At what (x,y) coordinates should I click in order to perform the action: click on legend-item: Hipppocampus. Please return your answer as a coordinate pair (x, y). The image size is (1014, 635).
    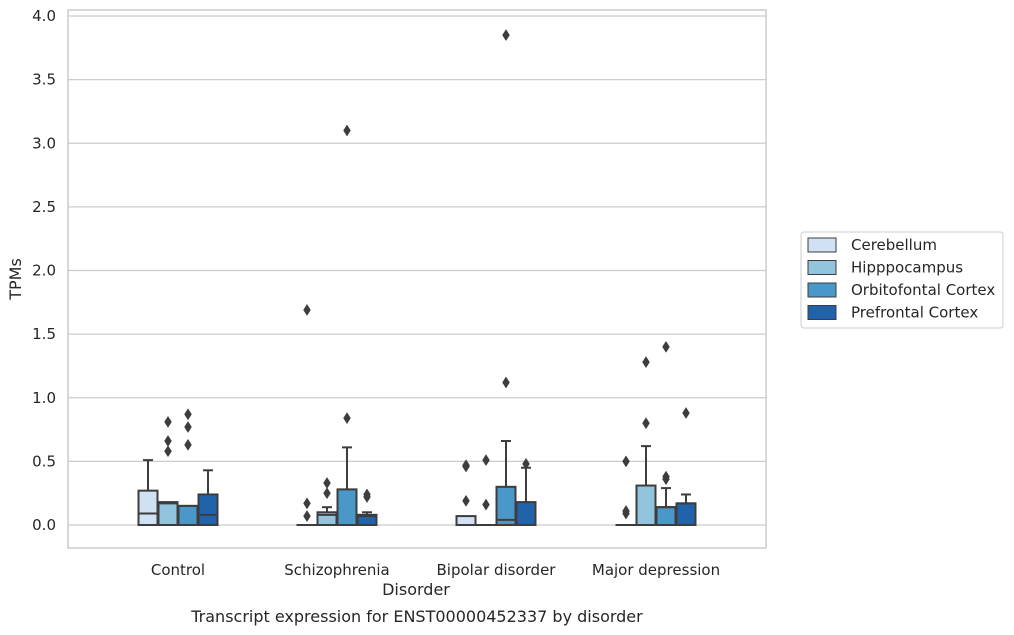
    Looking at the image, I should click on (885, 268).